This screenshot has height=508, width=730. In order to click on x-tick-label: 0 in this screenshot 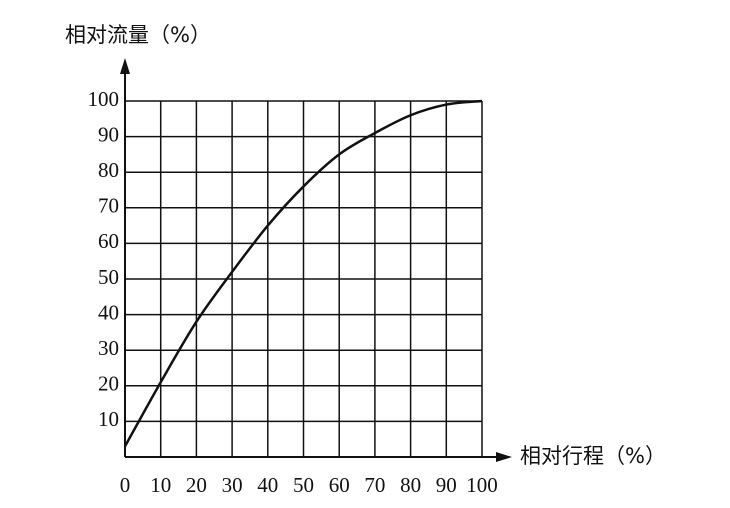, I will do `click(125, 485)`.